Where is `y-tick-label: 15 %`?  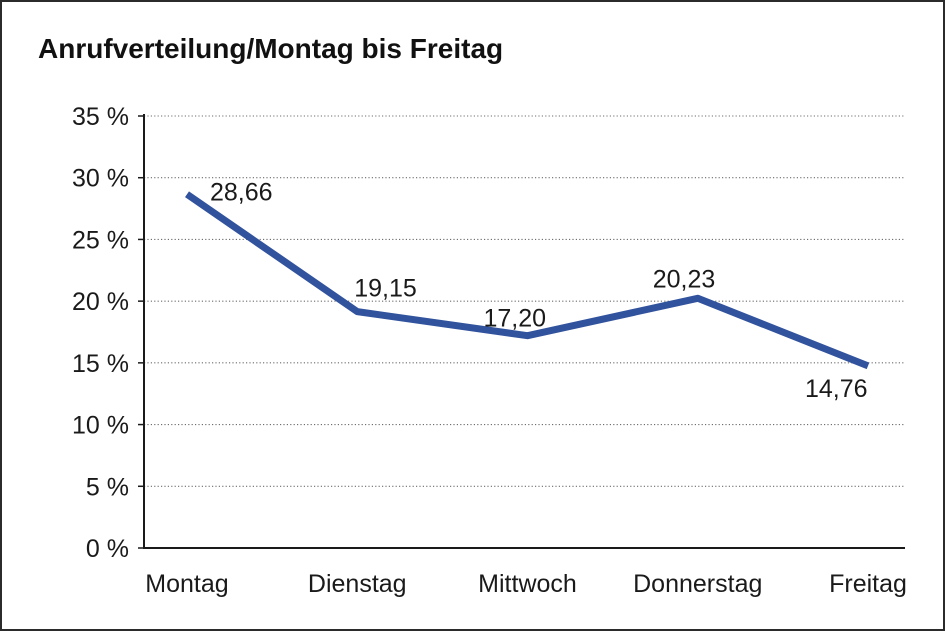
y-tick-label: 15 % is located at coordinates (100, 364).